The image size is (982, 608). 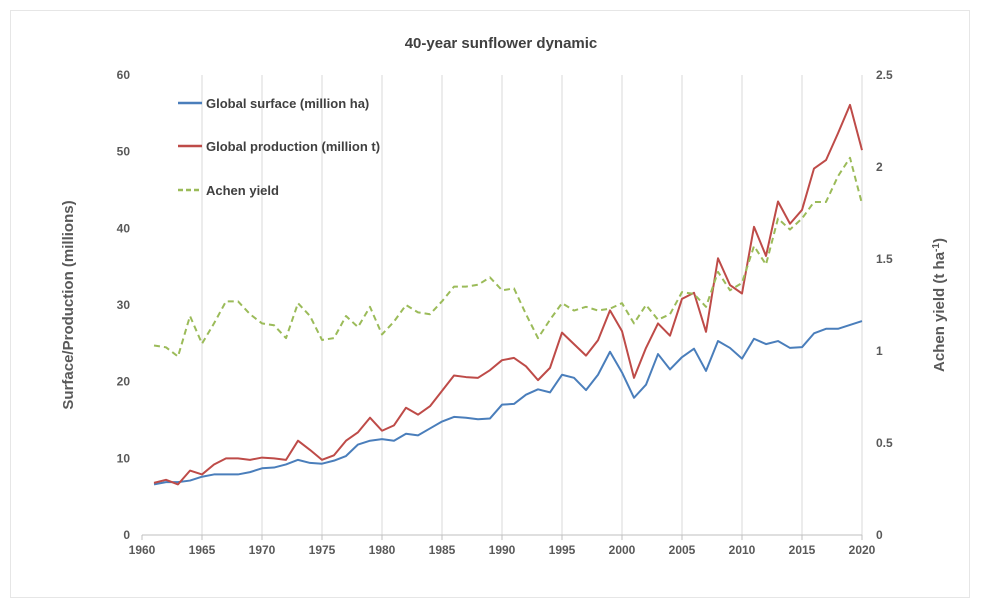 What do you see at coordinates (68, 304) in the screenshot?
I see `y-axis-title: Surface/Production (millions)` at bounding box center [68, 304].